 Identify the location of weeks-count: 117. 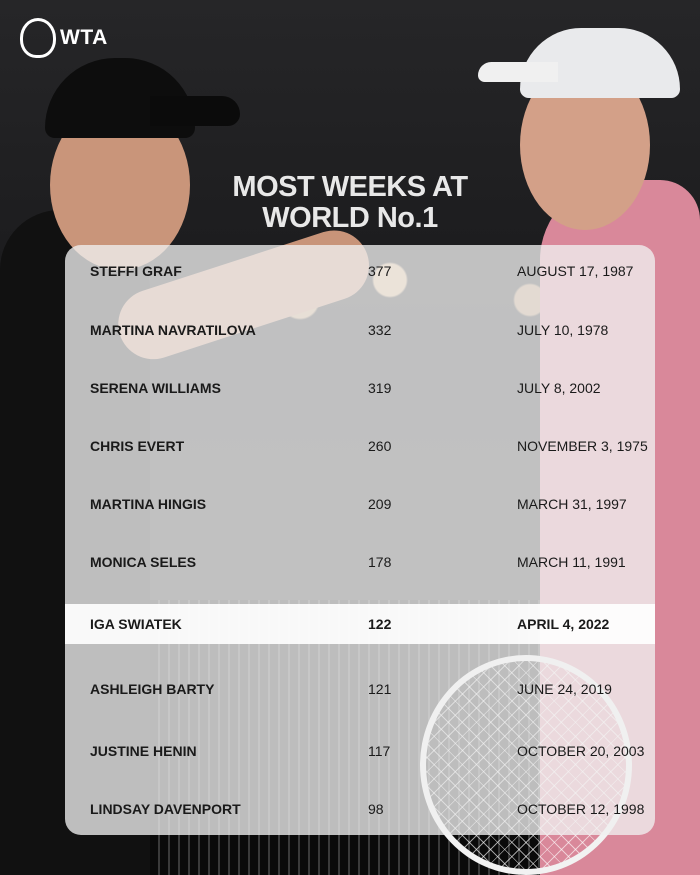
(379, 751).